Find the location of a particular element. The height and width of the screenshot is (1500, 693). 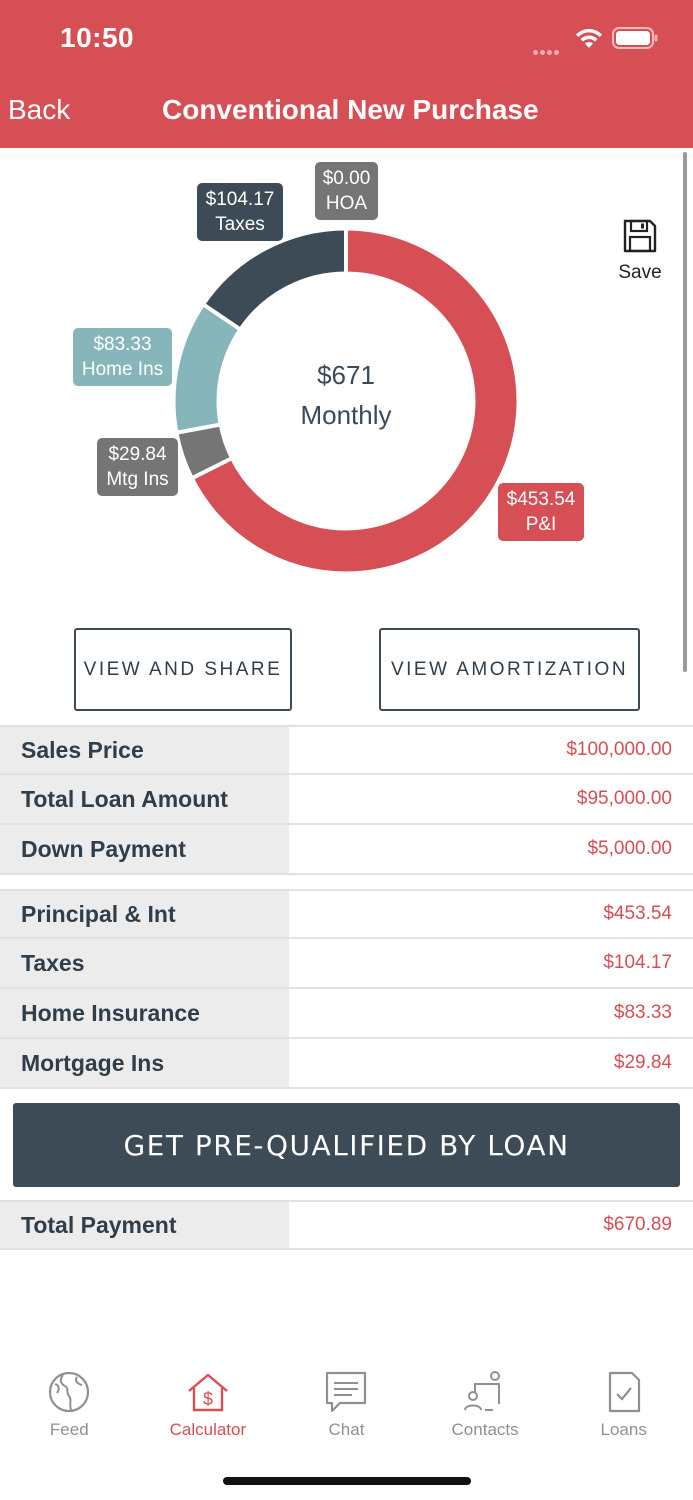

house-dollar-icon: $ is located at coordinates (208, 1392).